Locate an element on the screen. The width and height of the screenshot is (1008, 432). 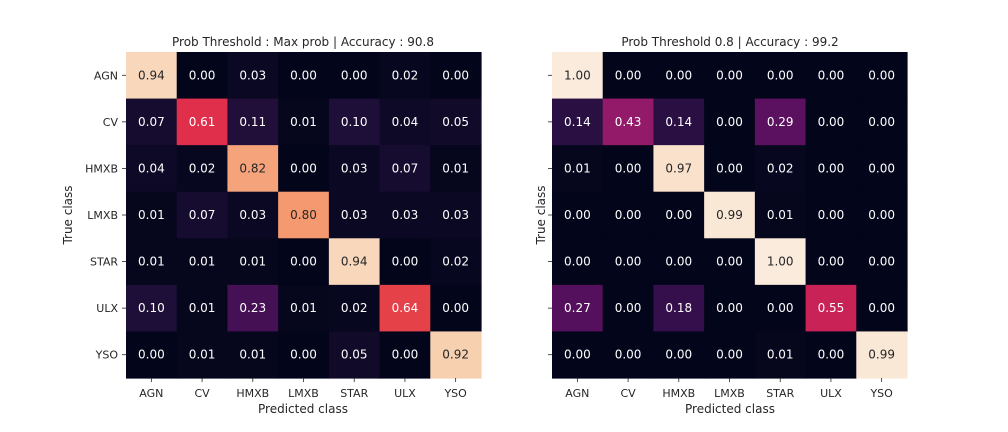
cell-value-label: 0.80 is located at coordinates (303, 215).